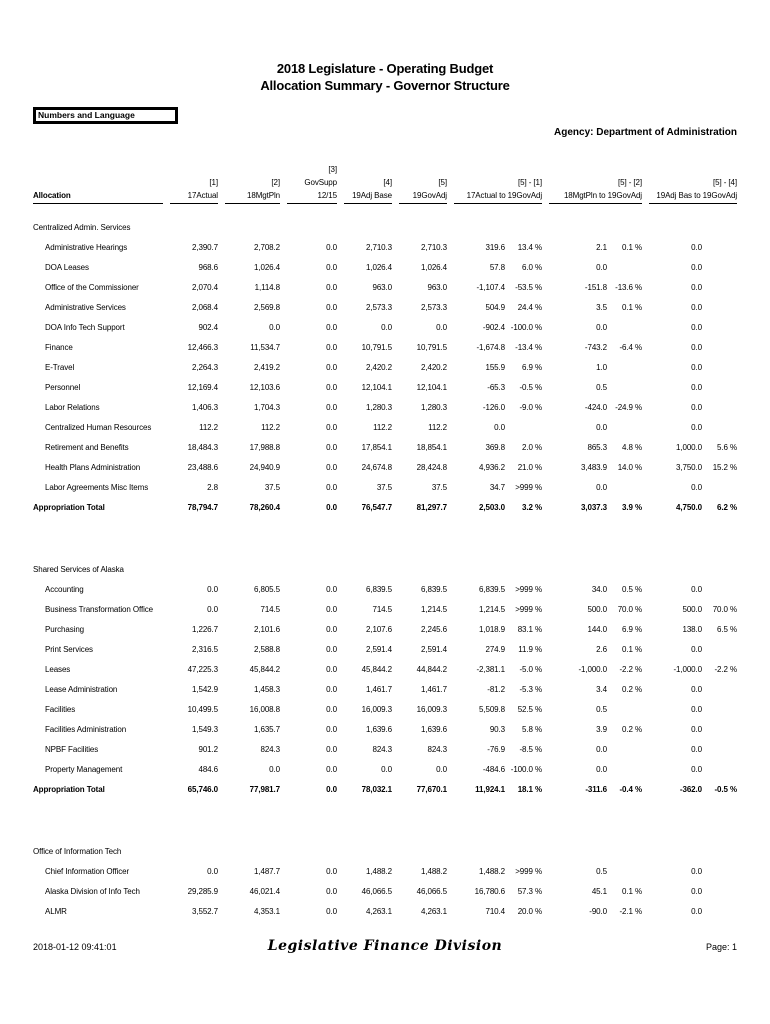 The image size is (770, 1024). What do you see at coordinates (431, 347) in the screenshot?
I see `cell-value: 10,791.5` at bounding box center [431, 347].